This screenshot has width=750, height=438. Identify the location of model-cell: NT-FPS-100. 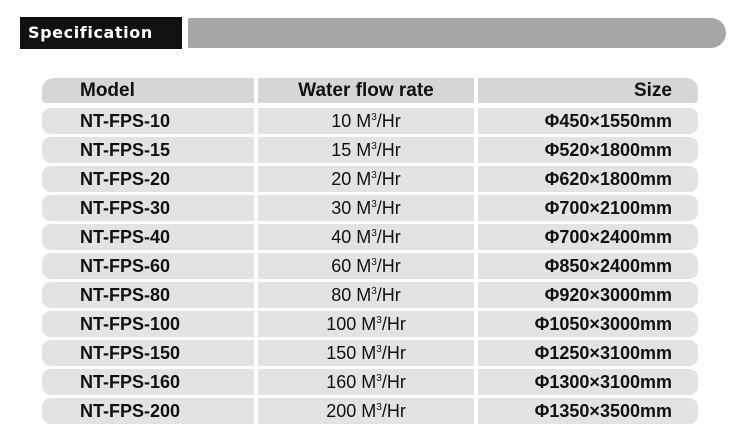
(148, 324).